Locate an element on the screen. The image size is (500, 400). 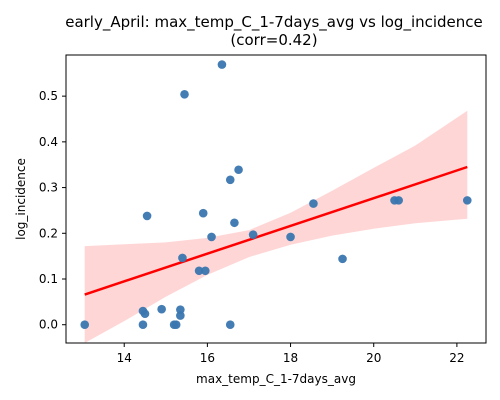
x-axis: 14 16 18 20 22 is located at coordinates (291, 354).